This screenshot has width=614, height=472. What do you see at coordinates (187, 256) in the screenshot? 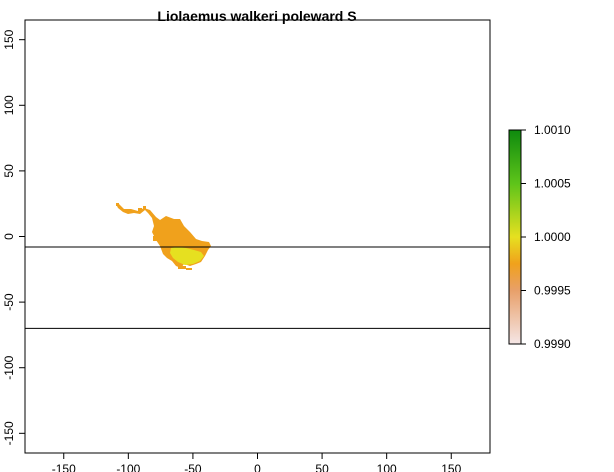
I see `range-core-area` at bounding box center [187, 256].